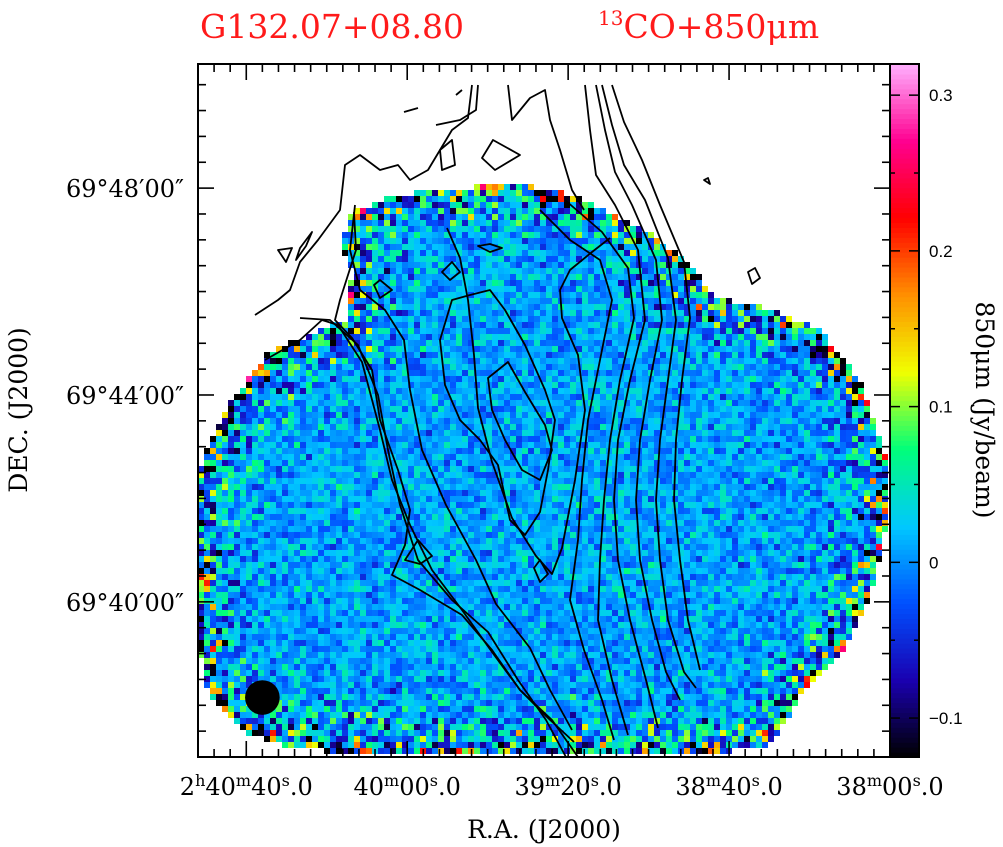 The width and height of the screenshot is (1003, 847). I want to click on colorbar-tick-label: 0.1, so click(941, 407).